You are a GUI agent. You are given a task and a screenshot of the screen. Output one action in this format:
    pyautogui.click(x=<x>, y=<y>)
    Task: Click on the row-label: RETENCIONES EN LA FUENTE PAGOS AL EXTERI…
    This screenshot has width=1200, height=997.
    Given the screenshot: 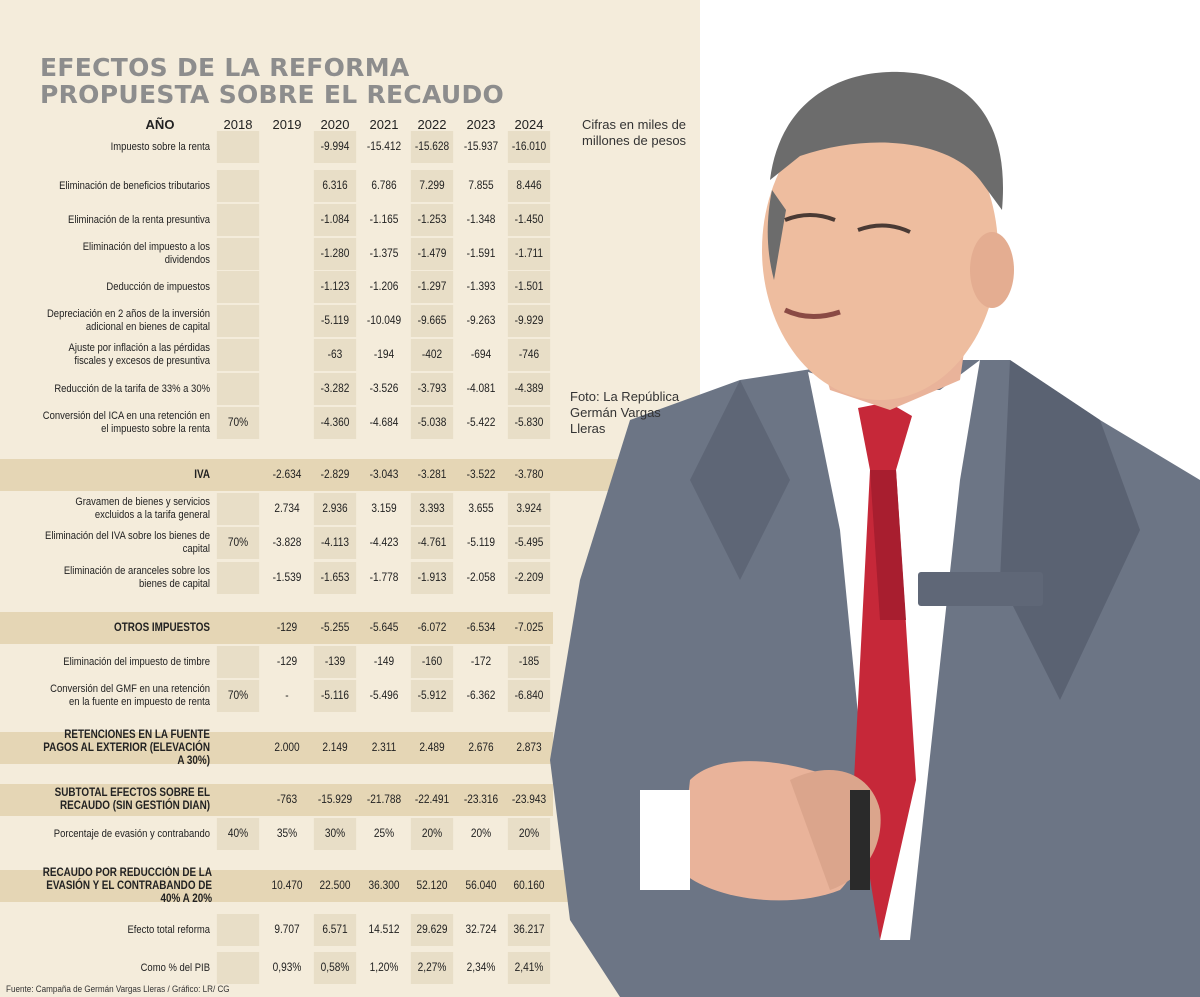 What is the action you would take?
    pyautogui.click(x=126, y=747)
    